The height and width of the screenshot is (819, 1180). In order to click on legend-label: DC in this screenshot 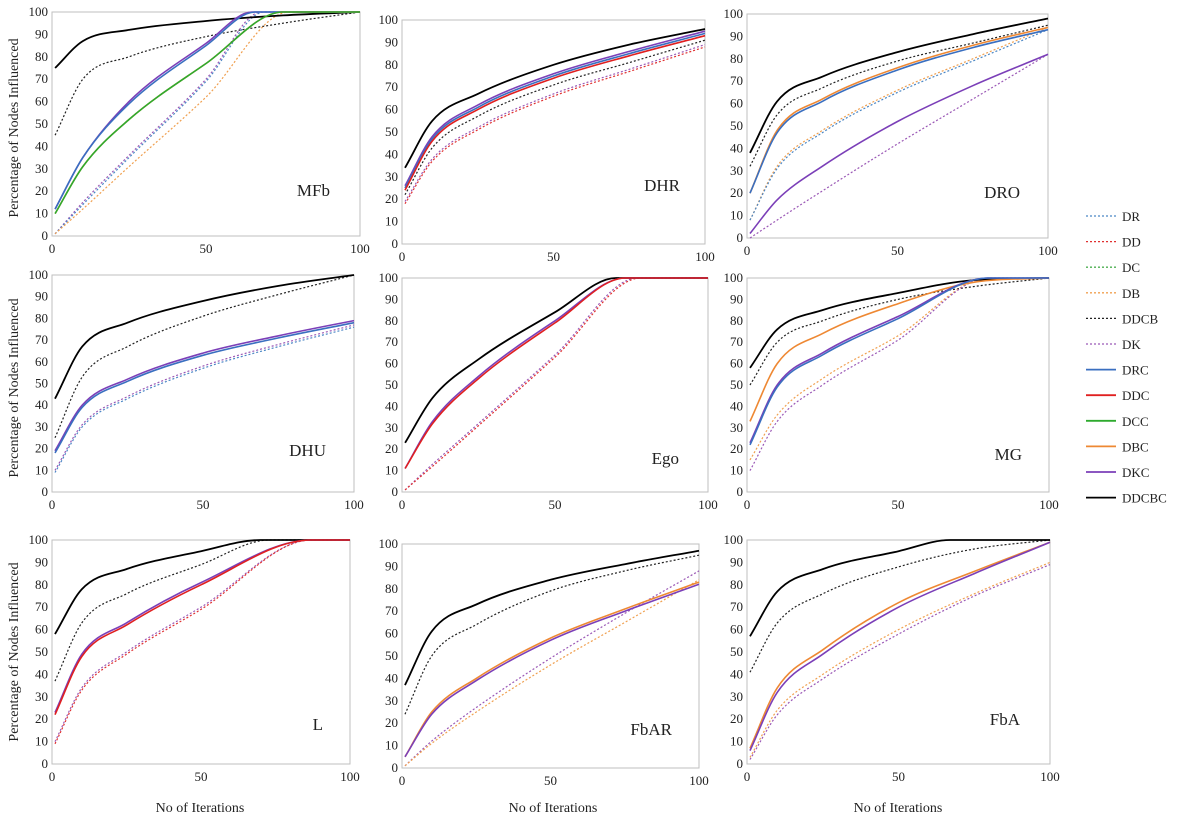, I will do `click(1131, 267)`.